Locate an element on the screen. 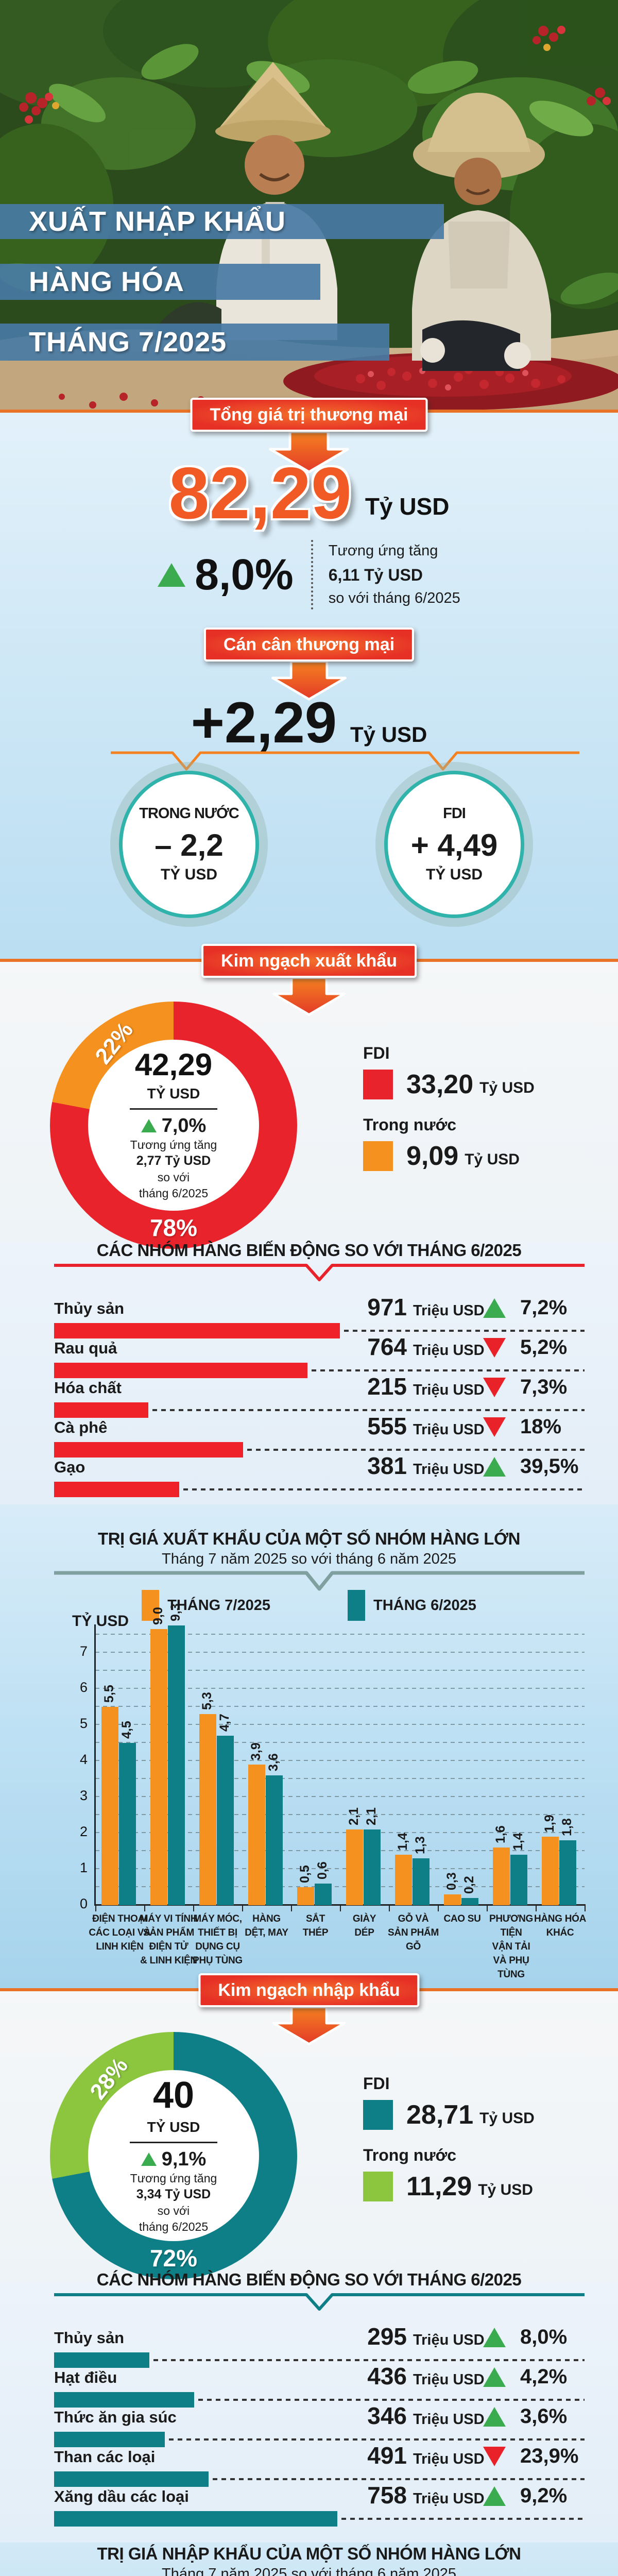  legend-fdi-value: 33,20 is located at coordinates (440, 1084).